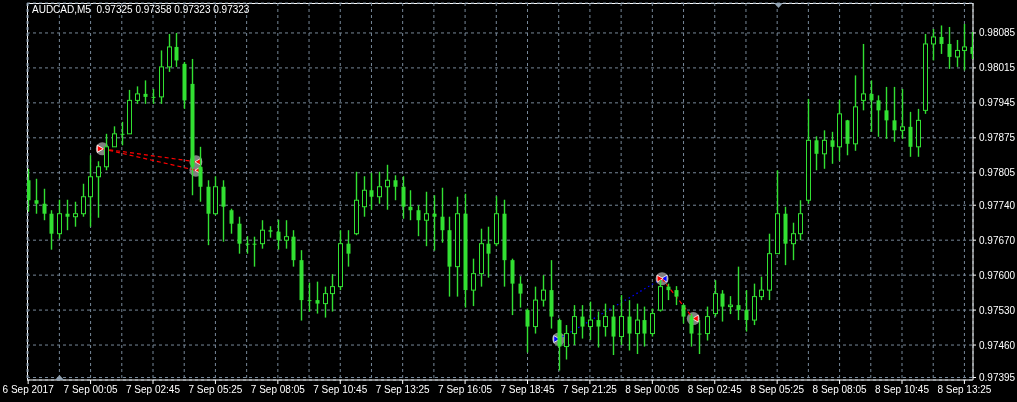 This screenshot has width=1017, height=402. Describe the element at coordinates (997, 275) in the screenshot. I see `y-tick-label: 0.97600` at that location.